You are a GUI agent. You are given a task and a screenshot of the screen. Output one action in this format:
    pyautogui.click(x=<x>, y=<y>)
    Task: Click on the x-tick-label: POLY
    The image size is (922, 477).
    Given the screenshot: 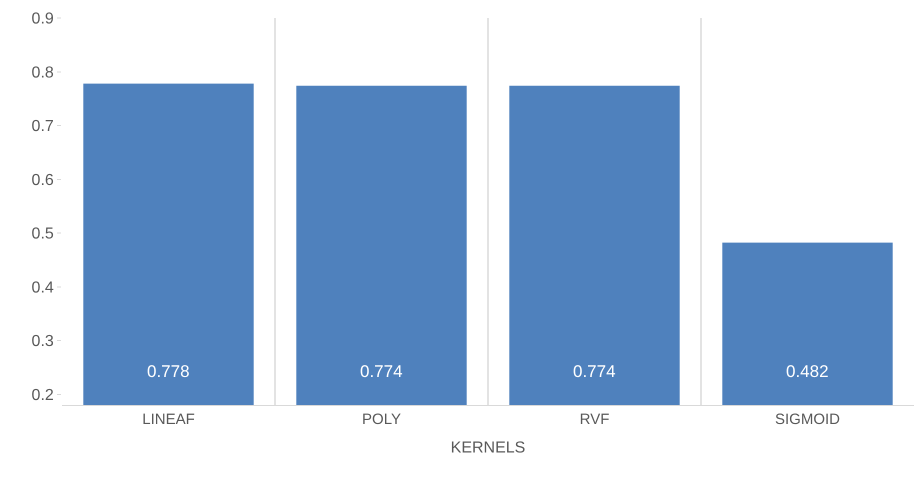 What is the action you would take?
    pyautogui.click(x=381, y=419)
    